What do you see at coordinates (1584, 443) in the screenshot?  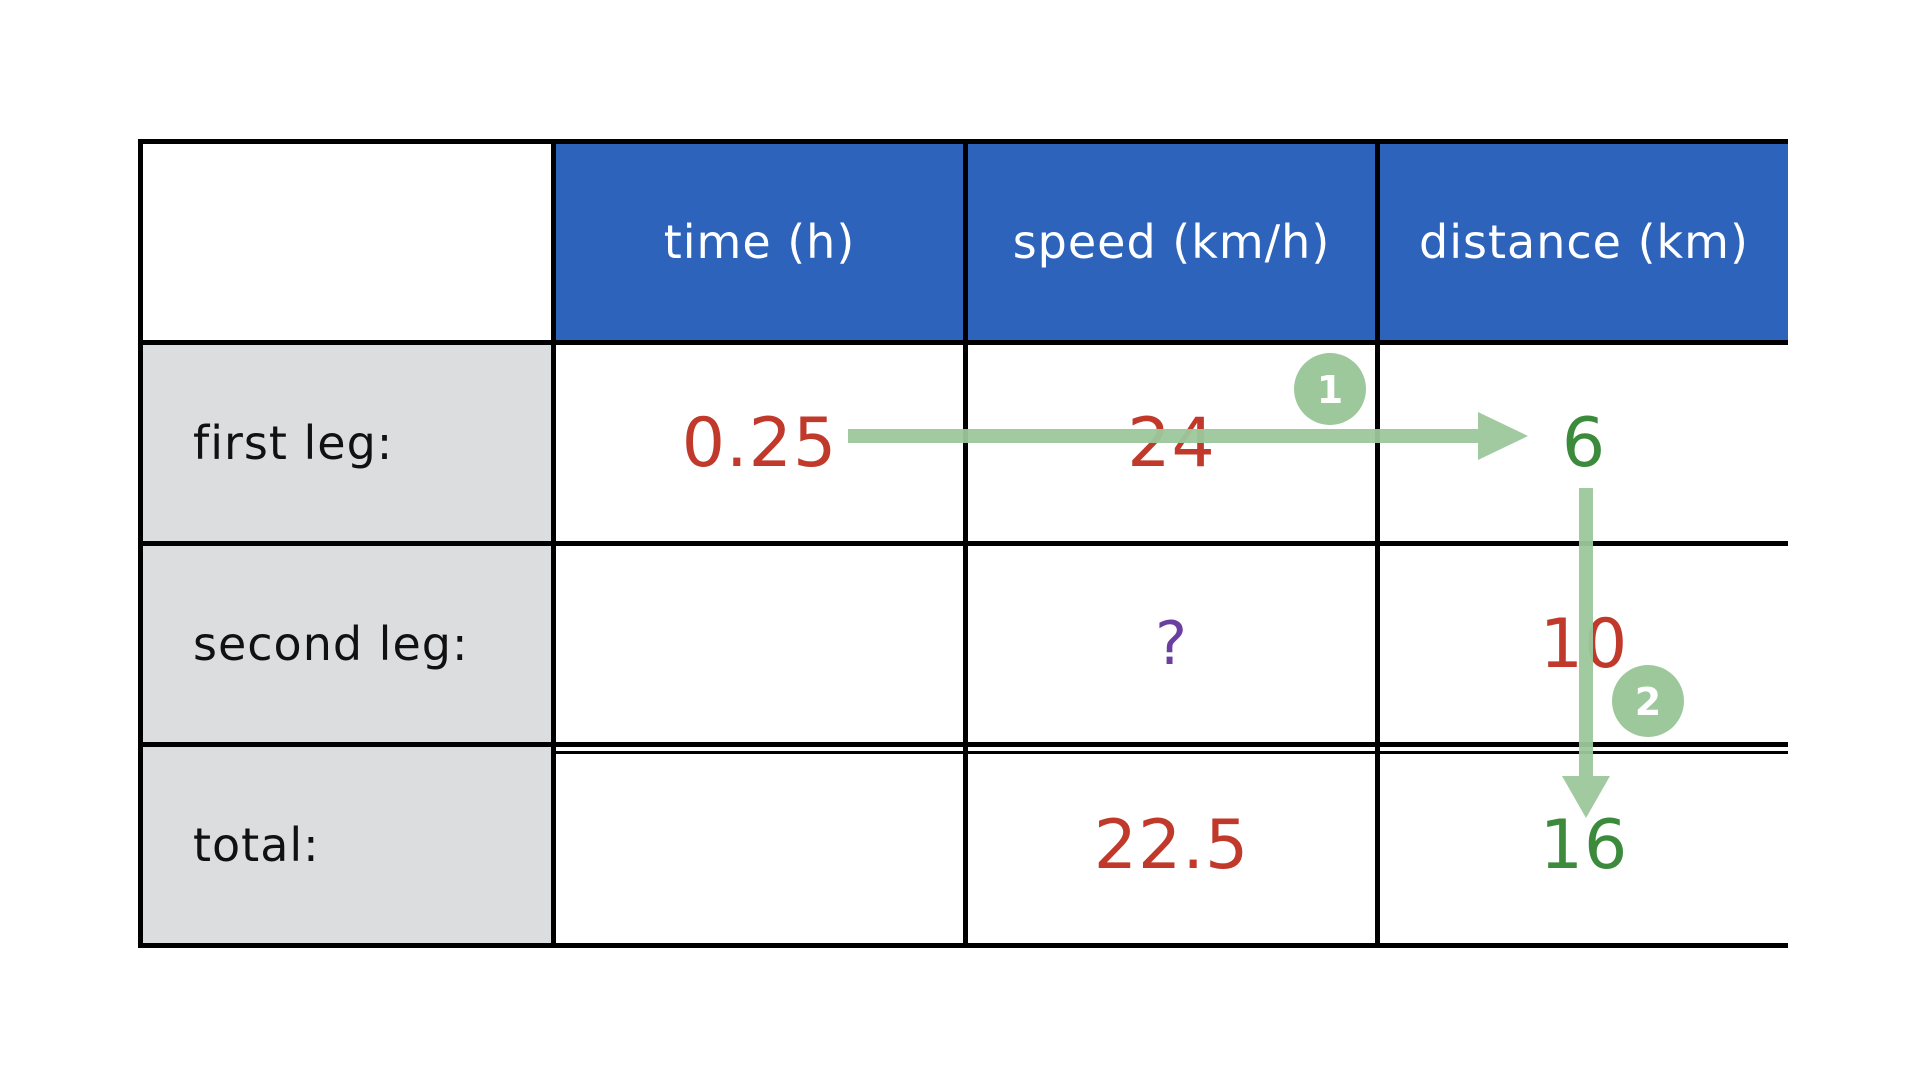 I see `first-leg-distance: 6` at bounding box center [1584, 443].